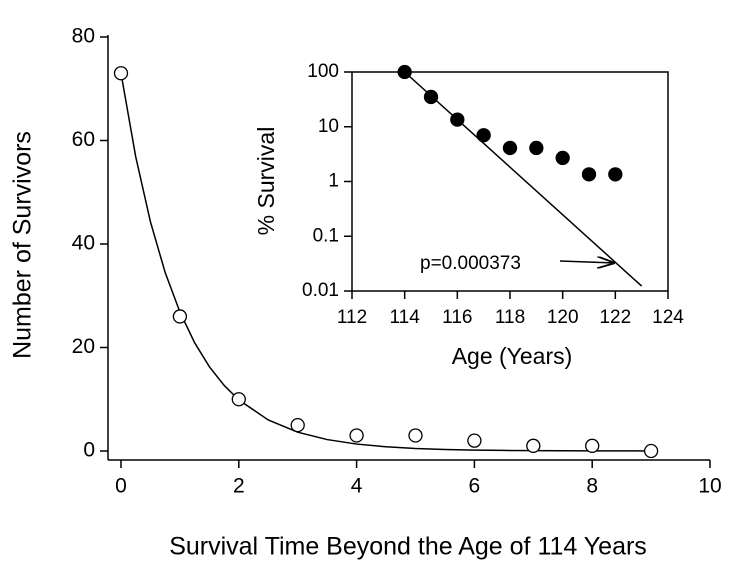 The image size is (752, 571). I want to click on y-axis-label: % Survival, so click(266, 181).